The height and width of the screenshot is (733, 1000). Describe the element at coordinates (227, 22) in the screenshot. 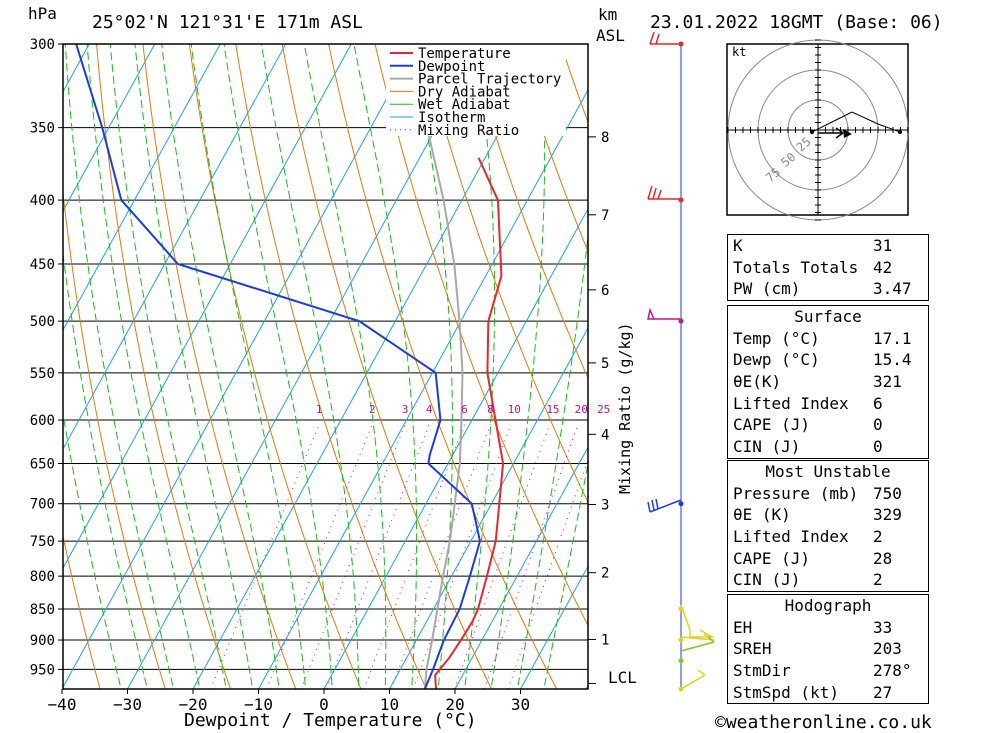

I see `location-title: 25°02'N 121°31'E 171m ASL` at that location.